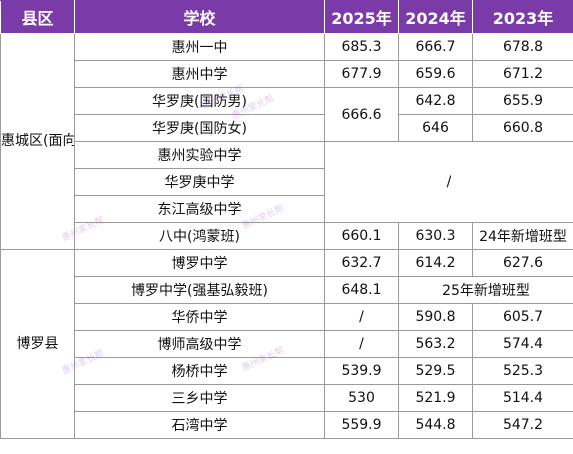 This screenshot has width=573, height=454. Describe the element at coordinates (199, 398) in the screenshot. I see `school-name: 三乡中学` at that location.